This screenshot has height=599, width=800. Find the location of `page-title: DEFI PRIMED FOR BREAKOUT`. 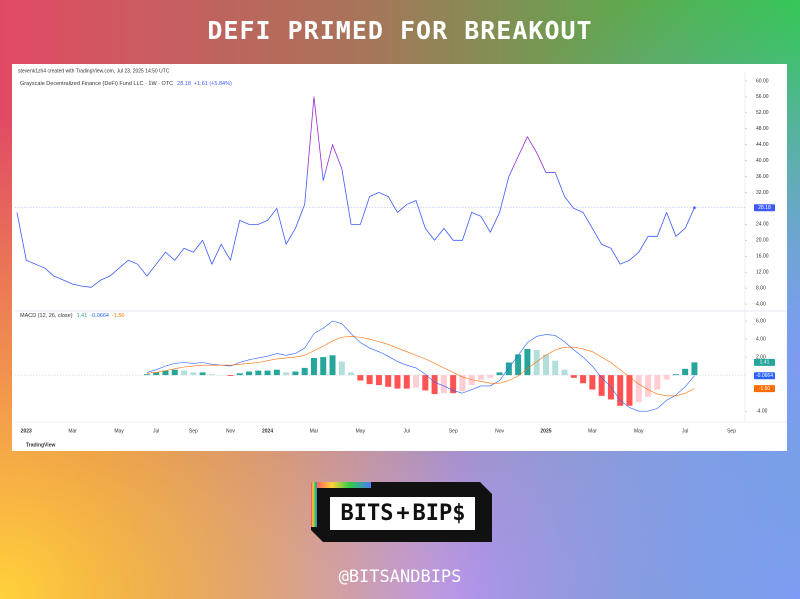

page-title: DEFI PRIMED FOR BREAKOUT is located at coordinates (399, 30).